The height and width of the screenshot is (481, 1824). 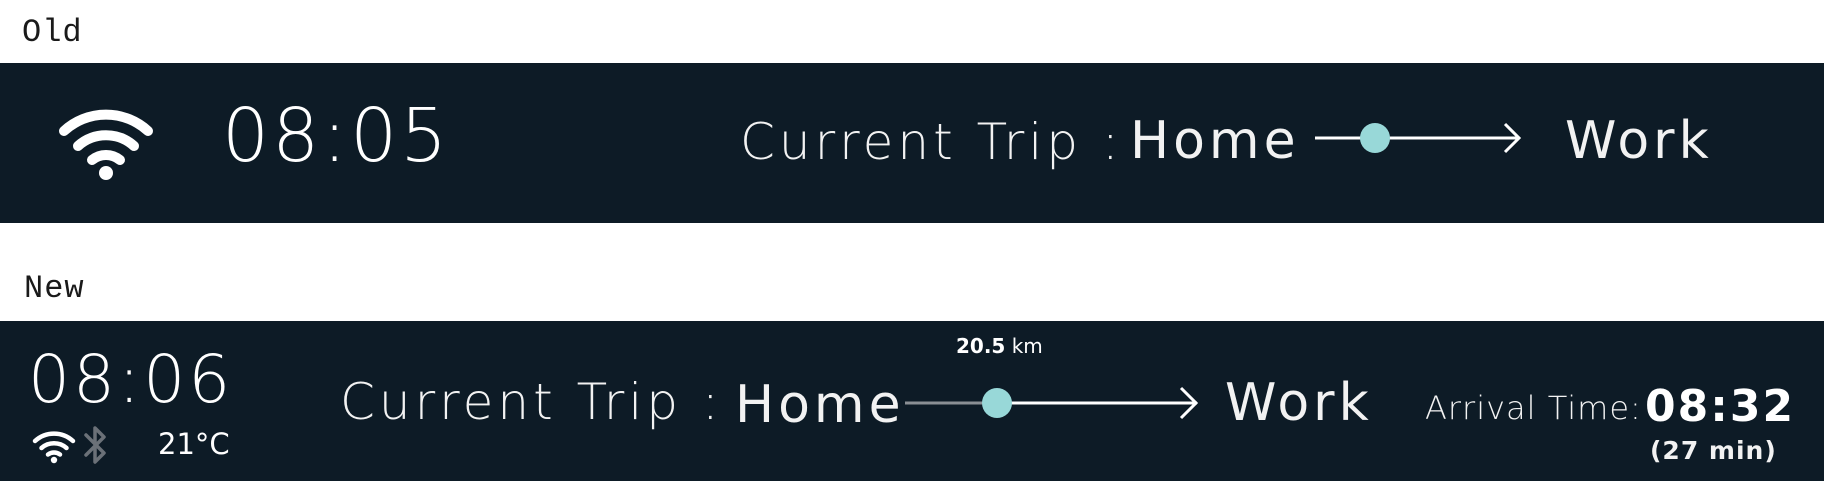 What do you see at coordinates (95, 447) in the screenshot?
I see `bluetooth-icon` at bounding box center [95, 447].